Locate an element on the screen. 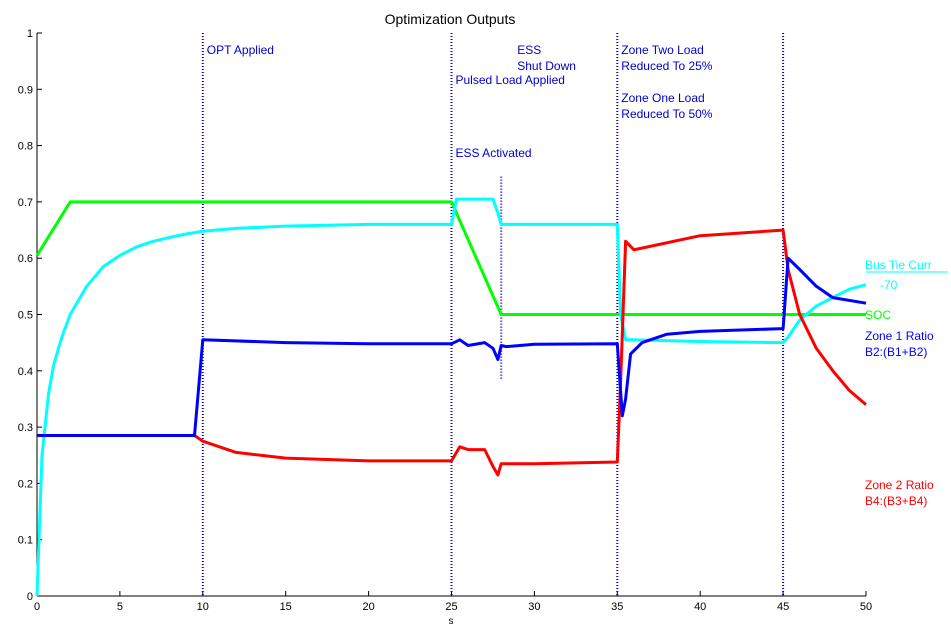 Image resolution: width=951 pixels, height=627 pixels. event-annotation: Reduced To 25% is located at coordinates (667, 66).